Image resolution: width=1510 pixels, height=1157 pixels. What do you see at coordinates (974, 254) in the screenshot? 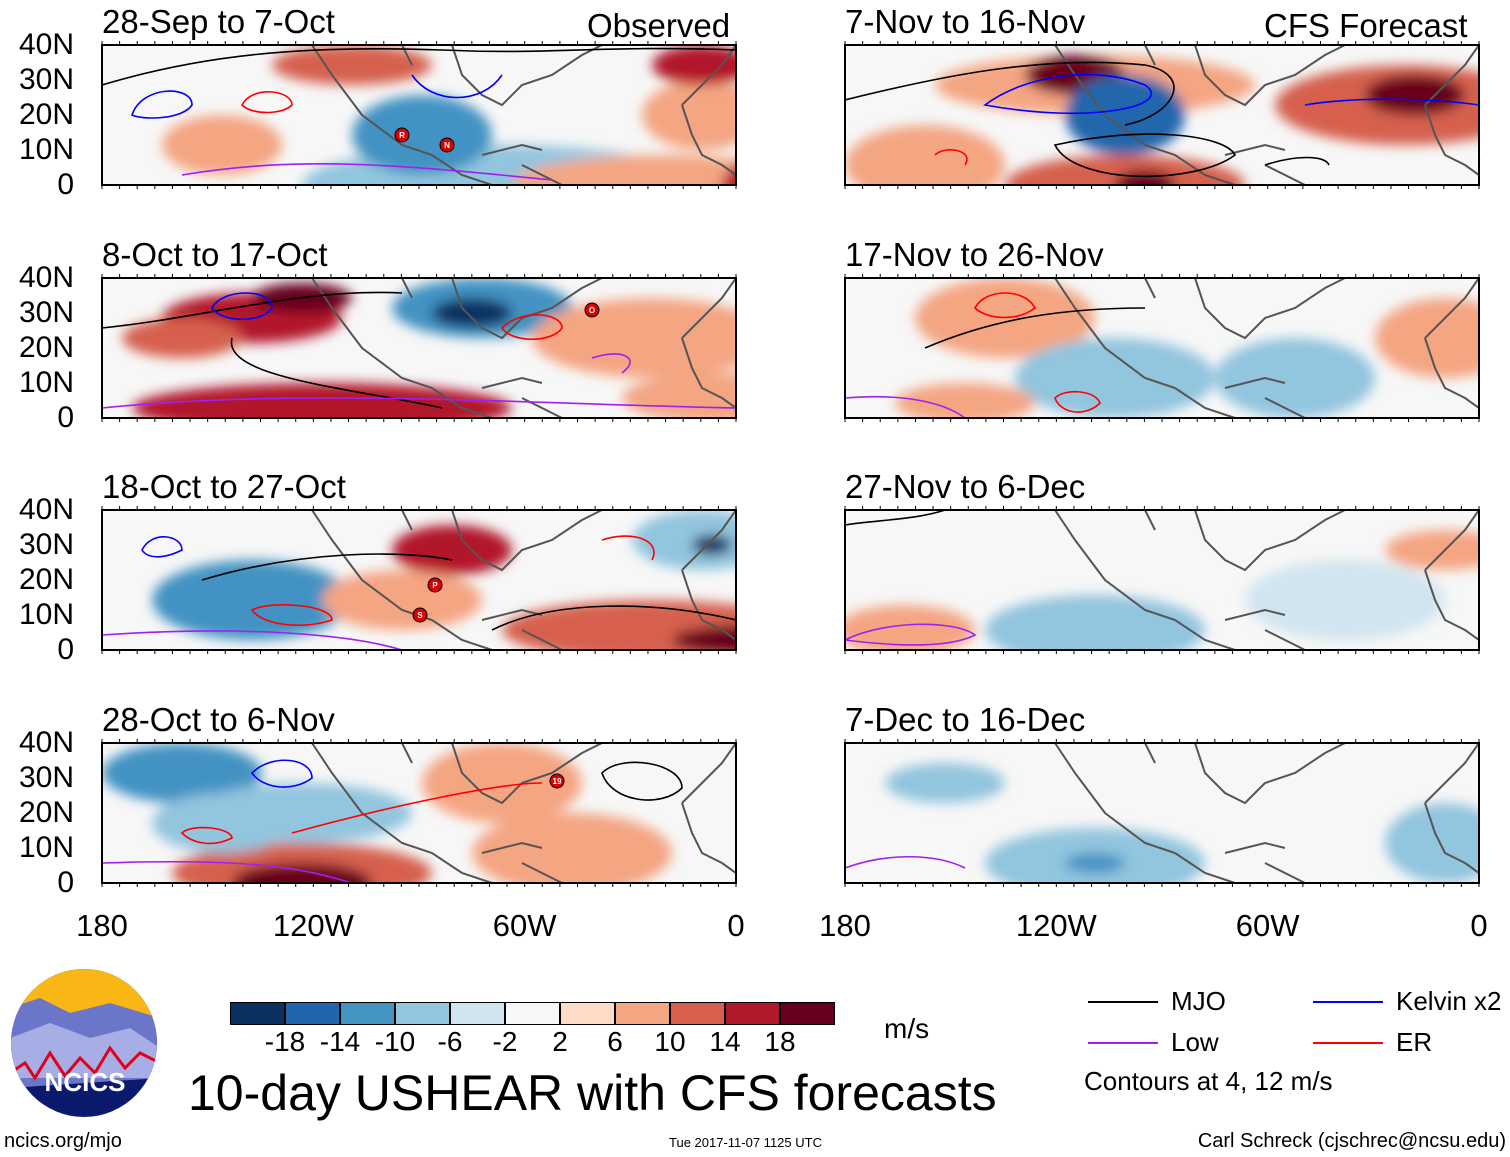
I see `panel-title: 17-Nov to 26-Nov` at bounding box center [974, 254].